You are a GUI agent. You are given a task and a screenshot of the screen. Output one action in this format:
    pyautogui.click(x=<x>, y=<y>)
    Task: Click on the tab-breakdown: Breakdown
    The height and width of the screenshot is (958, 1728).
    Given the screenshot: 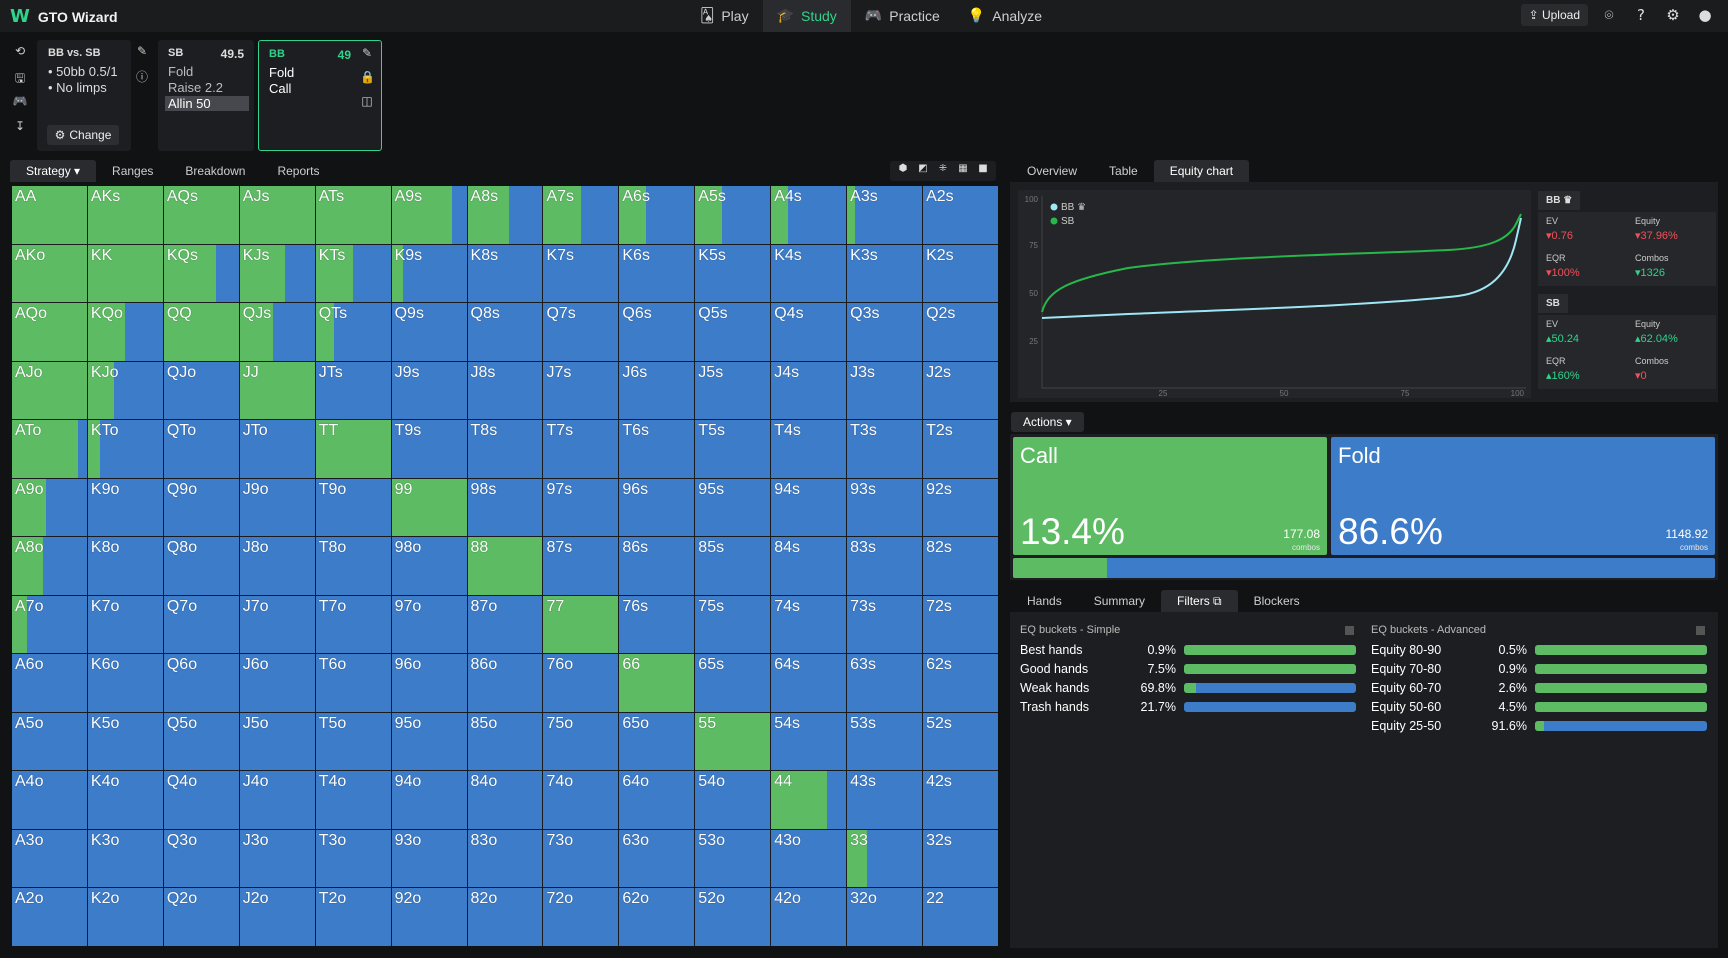 What is the action you would take?
    pyautogui.click(x=215, y=171)
    